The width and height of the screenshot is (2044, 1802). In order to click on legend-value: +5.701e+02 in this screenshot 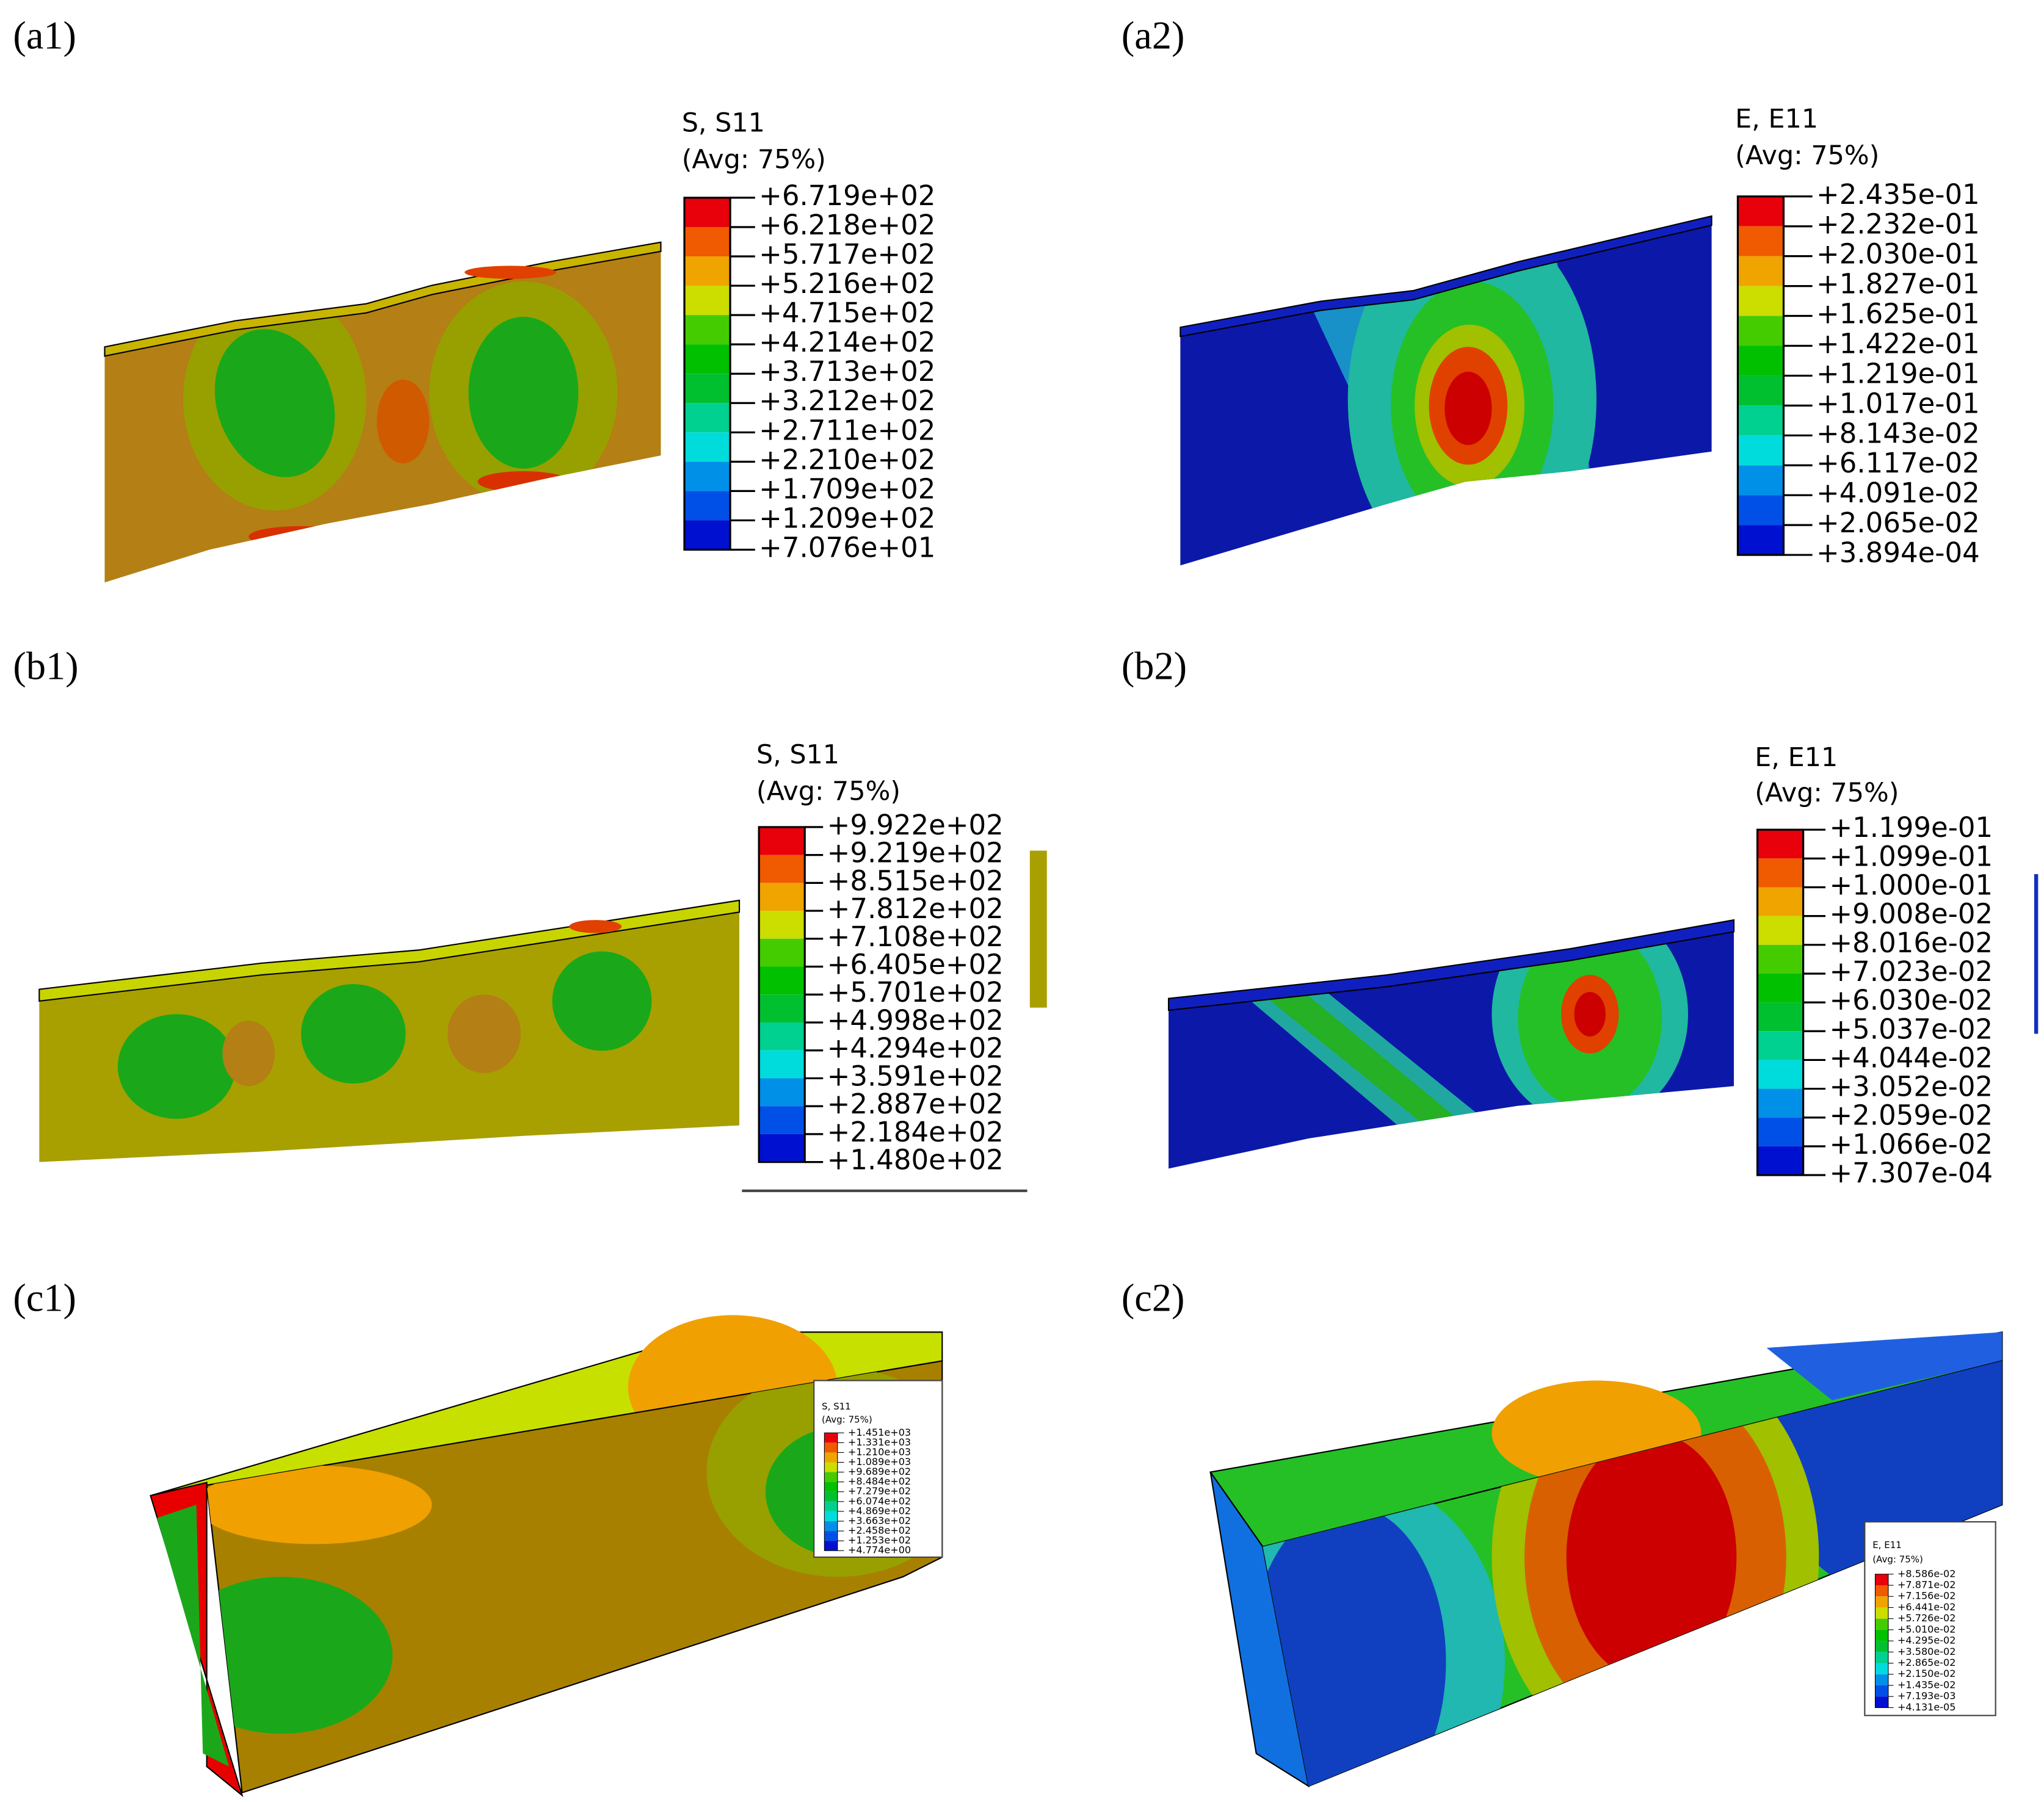, I will do `click(916, 992)`.